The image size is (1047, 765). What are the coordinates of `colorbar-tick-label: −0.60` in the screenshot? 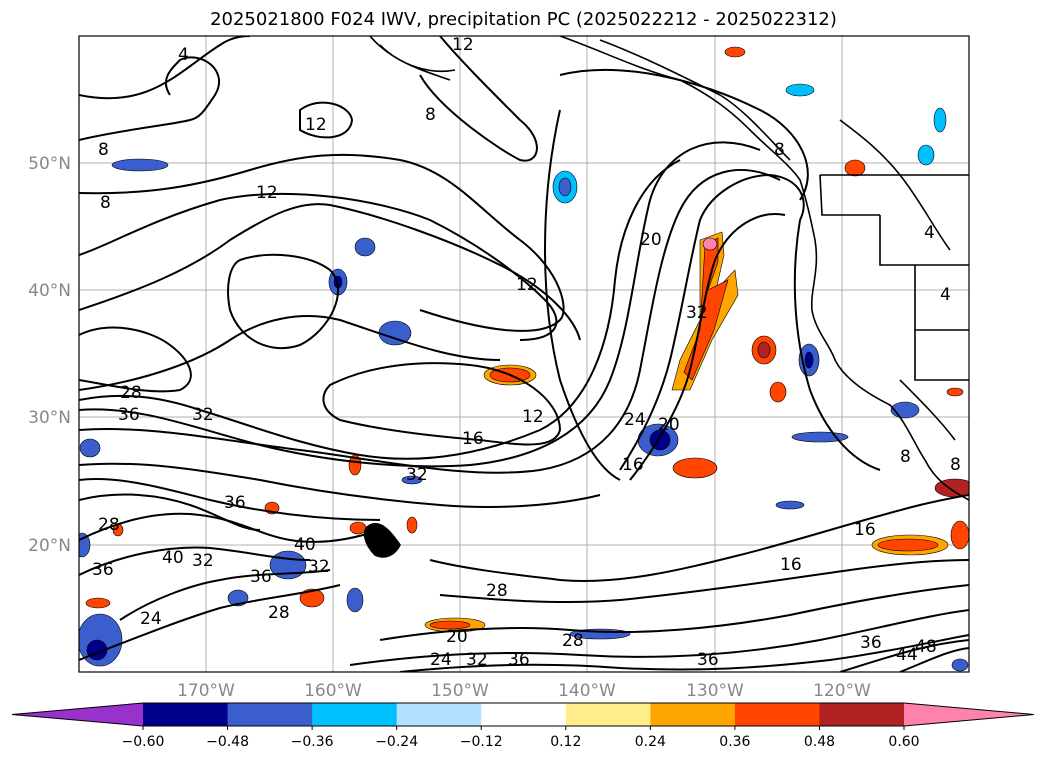 It's located at (143, 742).